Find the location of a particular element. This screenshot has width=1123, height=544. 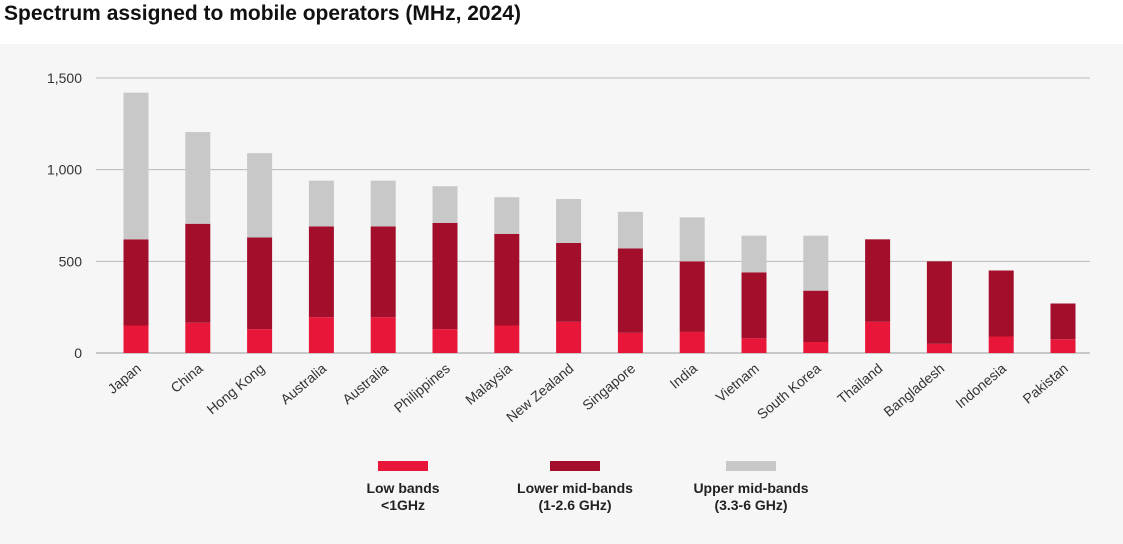

bar-thailand-lower-mid-bands is located at coordinates (878, 280).